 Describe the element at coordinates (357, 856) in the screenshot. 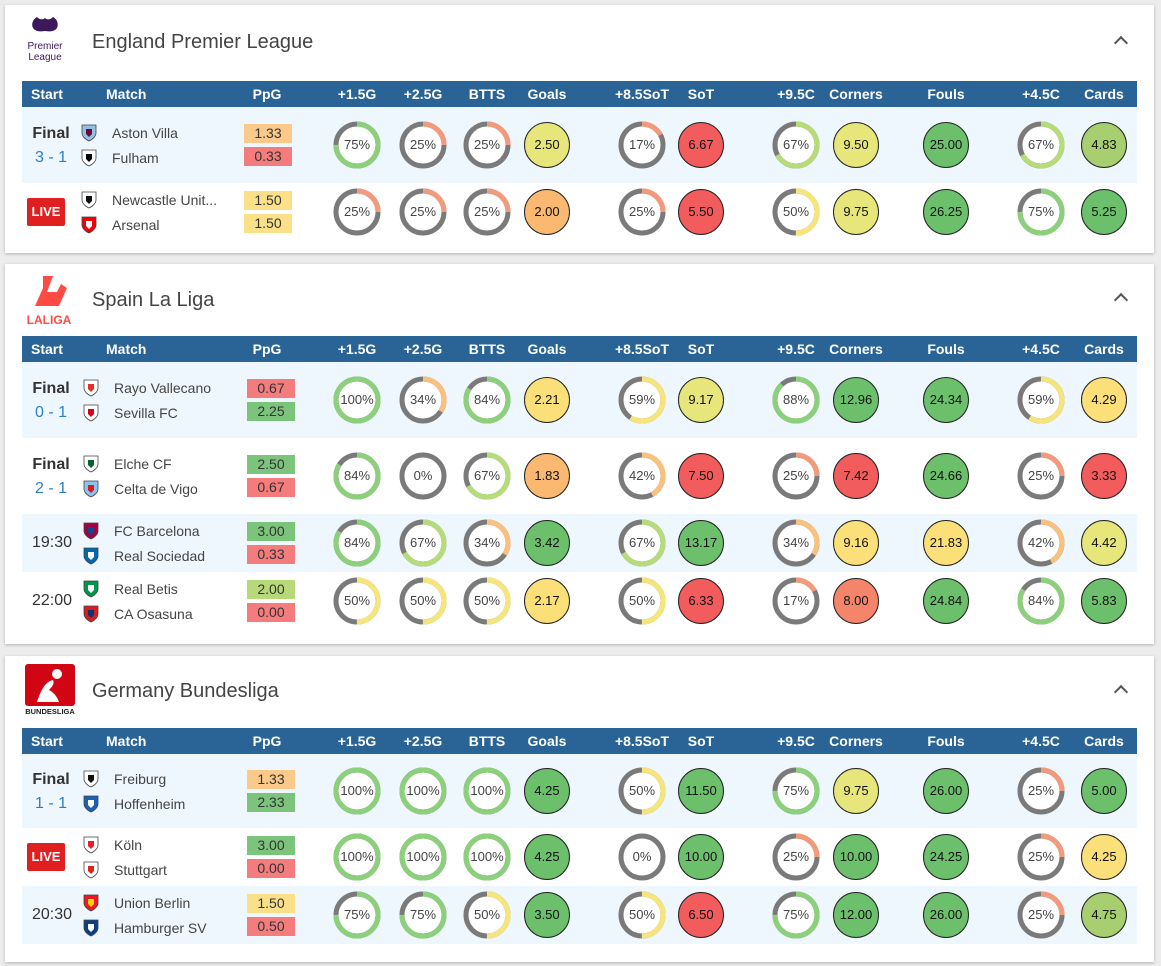

I see `gauge-o15-value: 100%` at that location.